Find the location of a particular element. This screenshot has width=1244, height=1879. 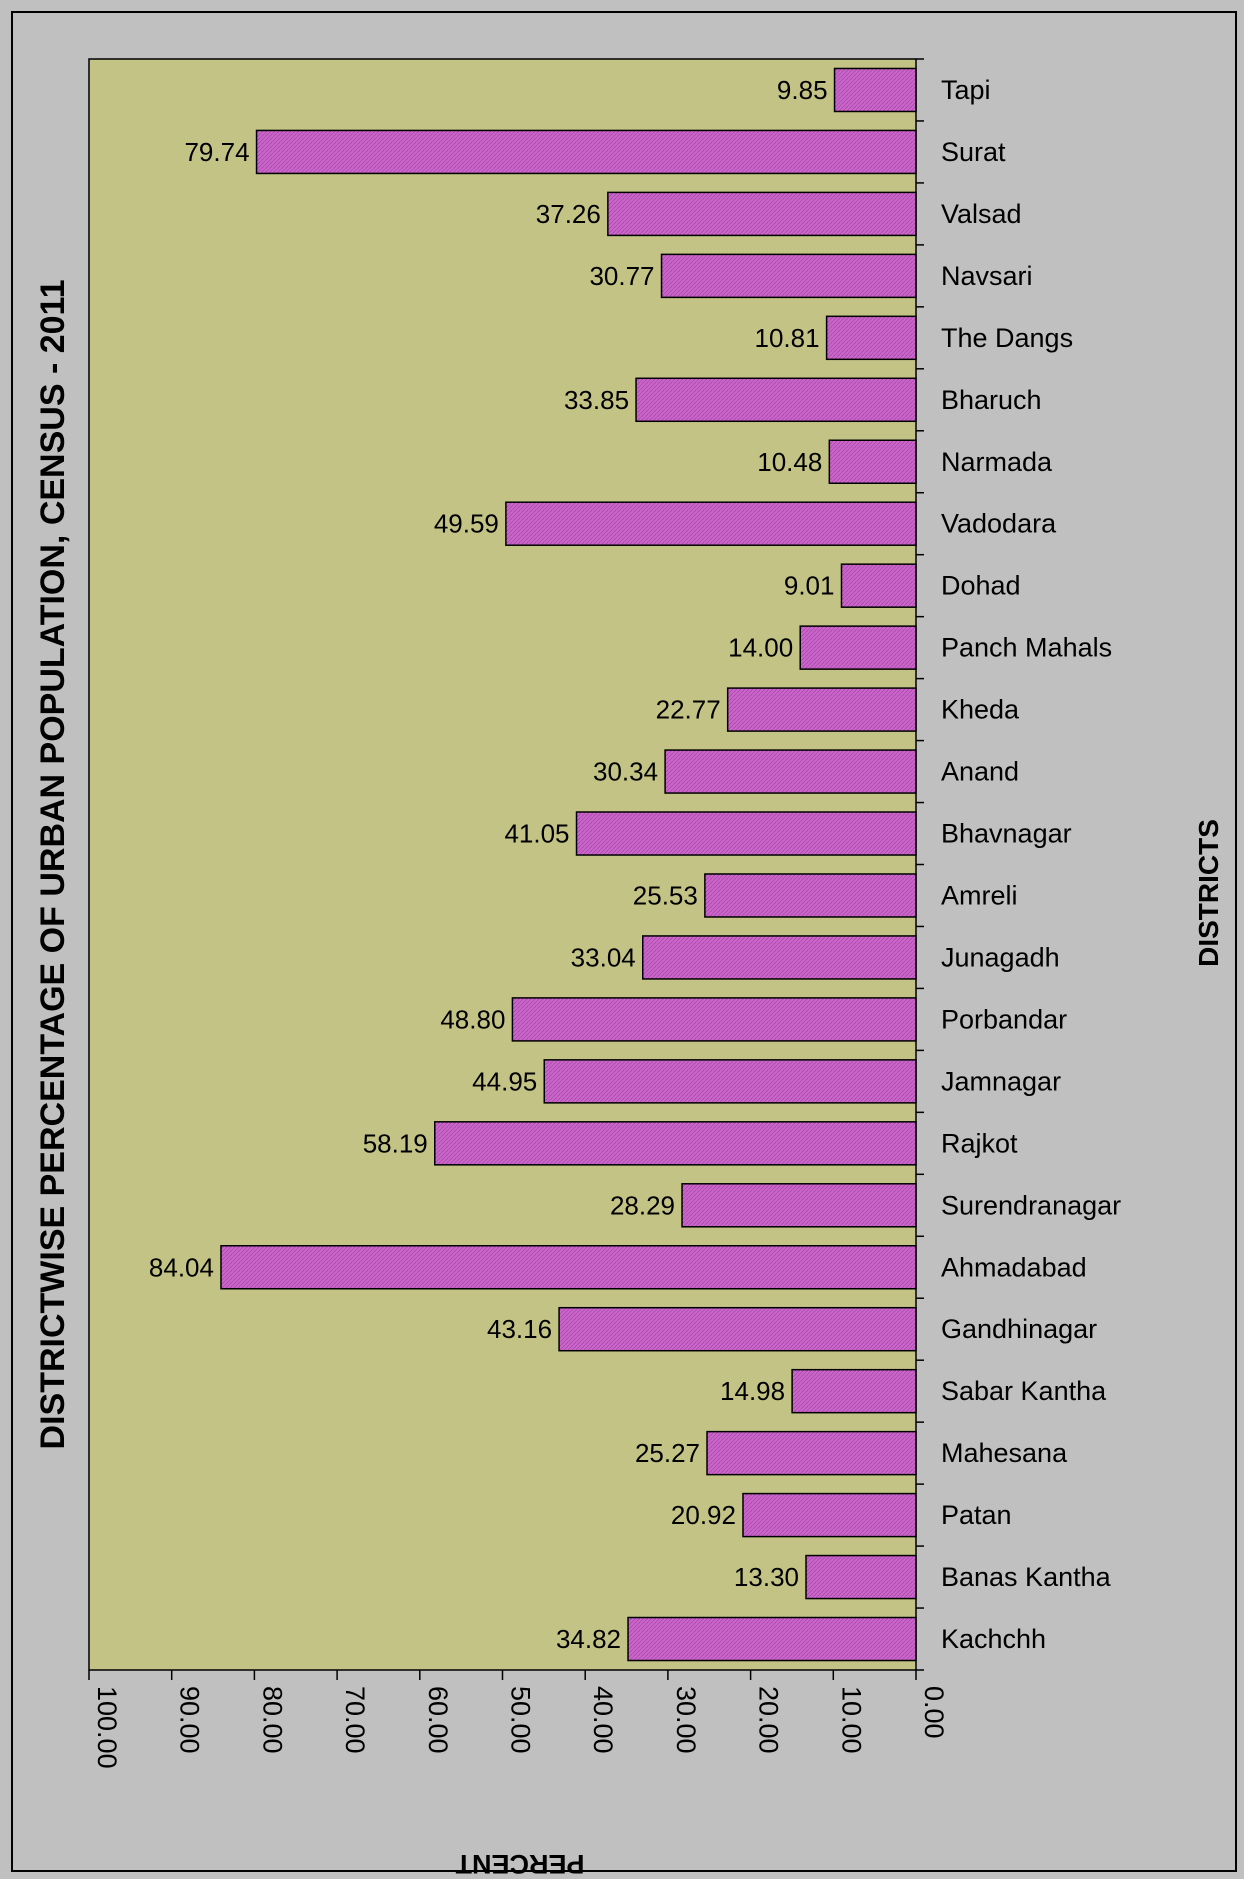

value-label: 58.19 is located at coordinates (395, 1143).